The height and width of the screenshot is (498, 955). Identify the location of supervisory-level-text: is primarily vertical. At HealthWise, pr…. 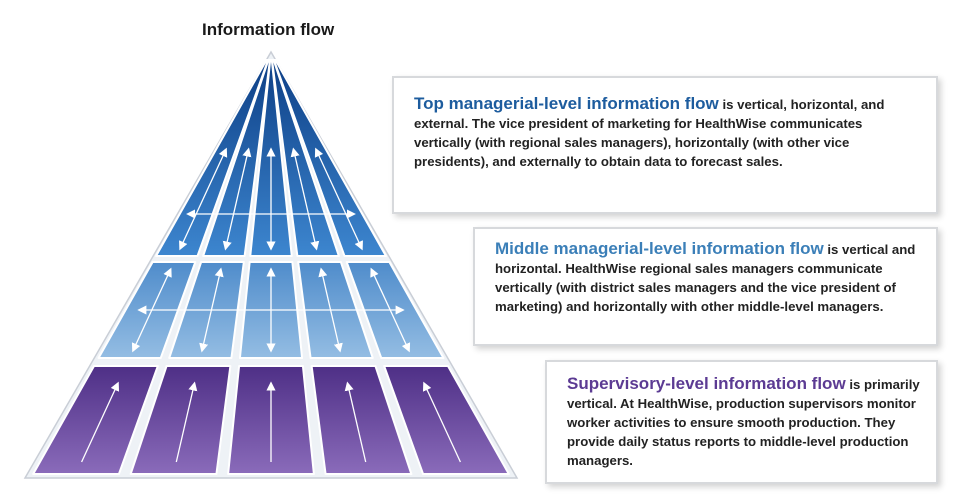
(743, 422).